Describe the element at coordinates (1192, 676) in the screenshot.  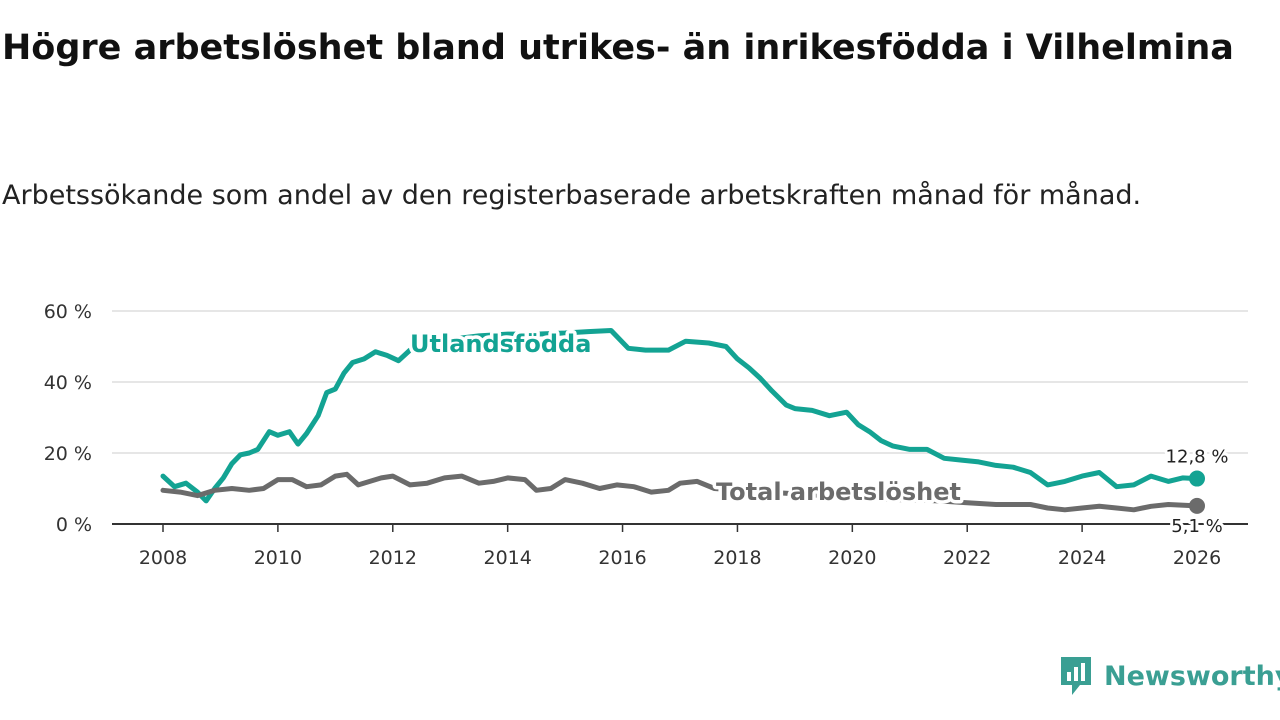
I see `brand-name: Newsworthy` at that location.